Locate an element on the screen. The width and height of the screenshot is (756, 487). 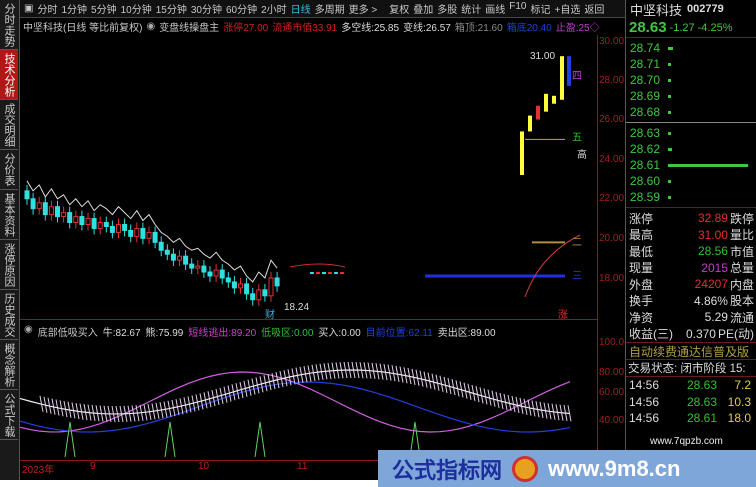
stat-label-right: 跌停 is located at coordinates (741, 218).